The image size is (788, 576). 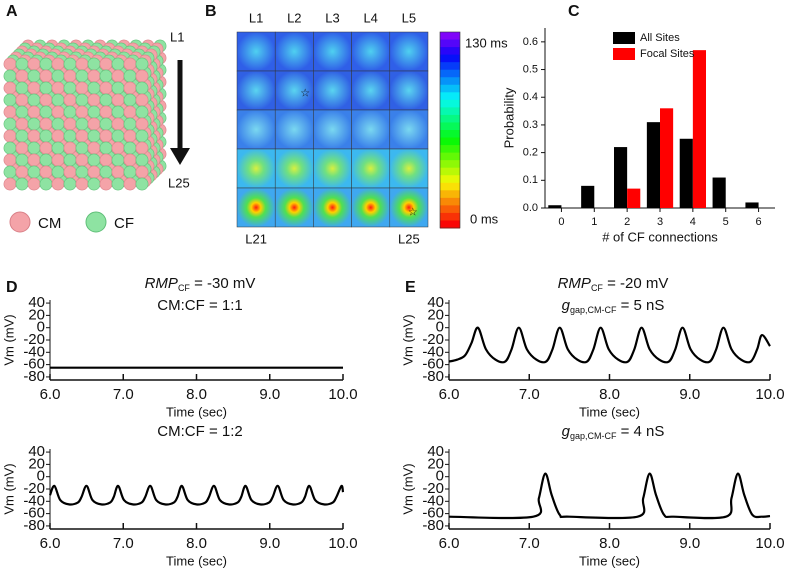 I want to click on title-part: = -30 mV, so click(x=222, y=283).